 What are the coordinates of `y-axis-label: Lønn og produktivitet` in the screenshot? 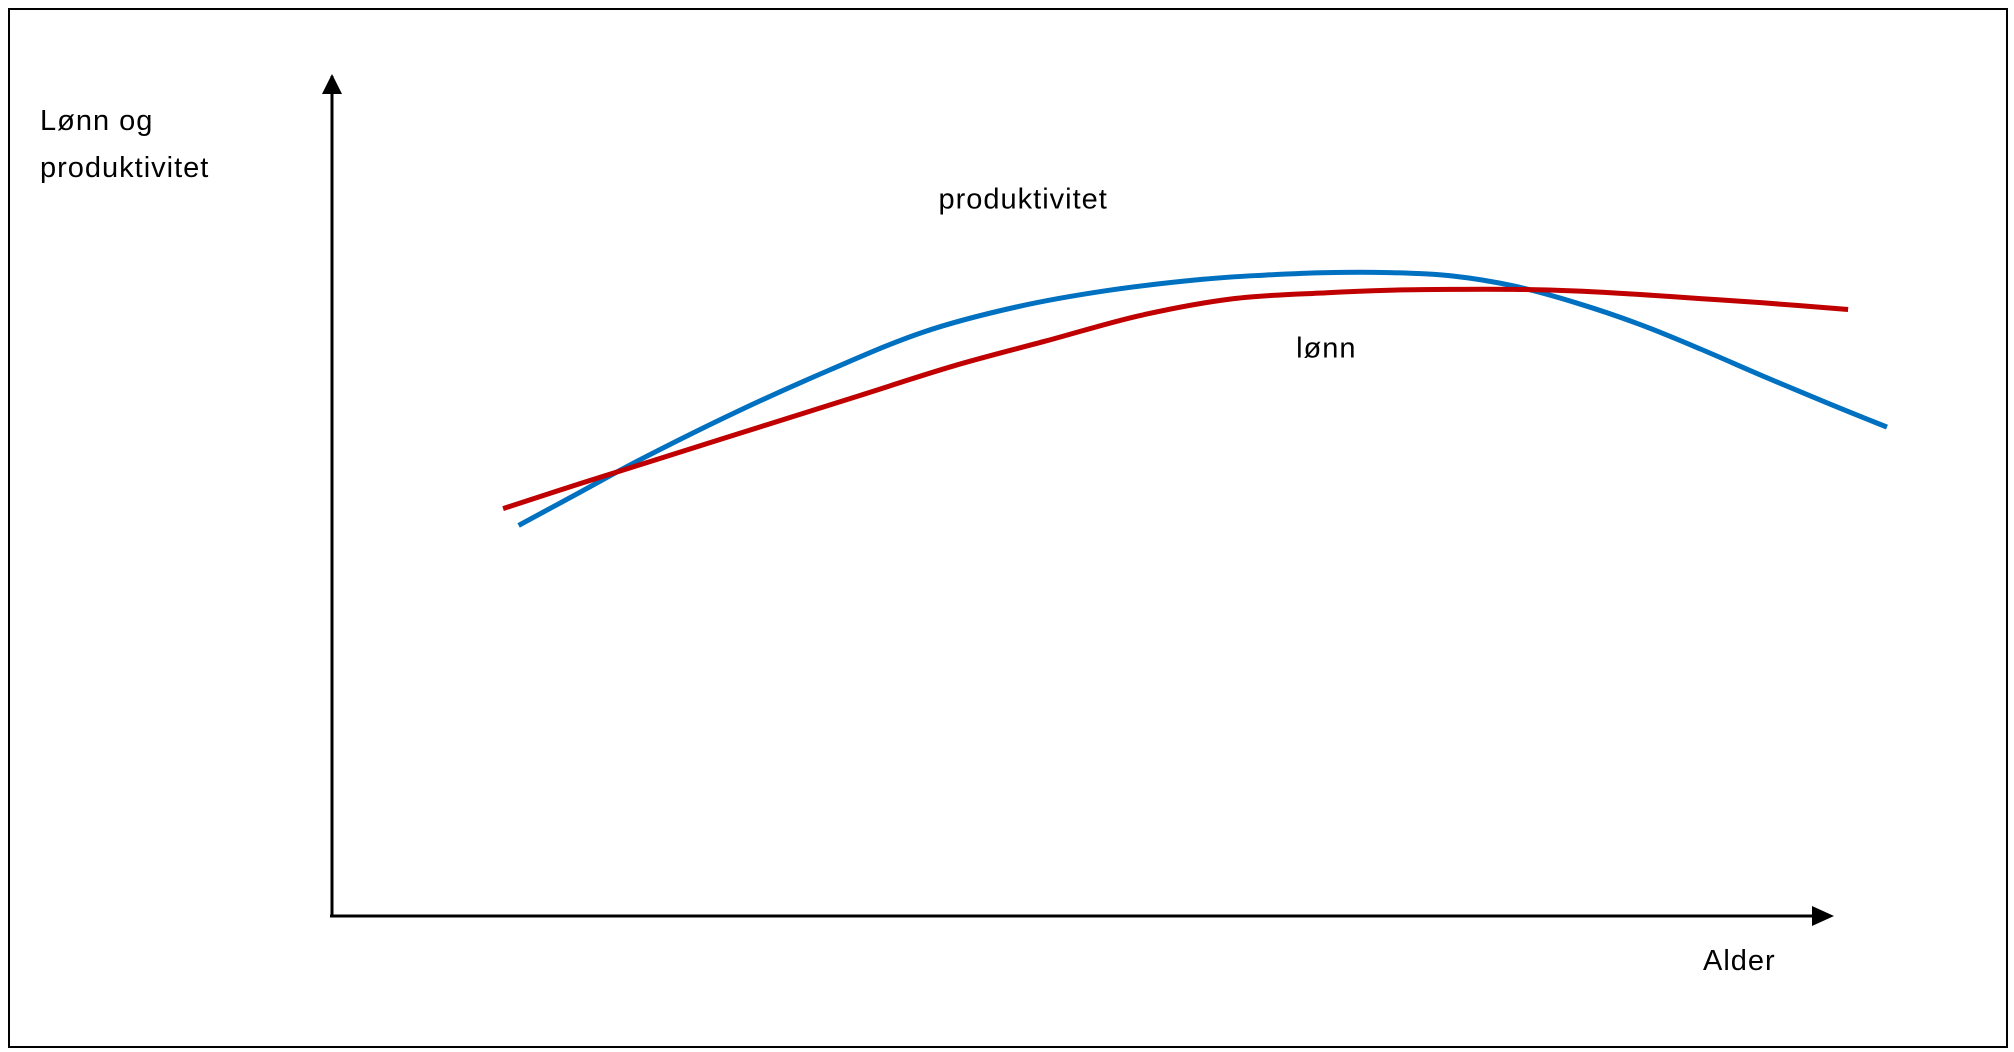 It's located at (124, 144).